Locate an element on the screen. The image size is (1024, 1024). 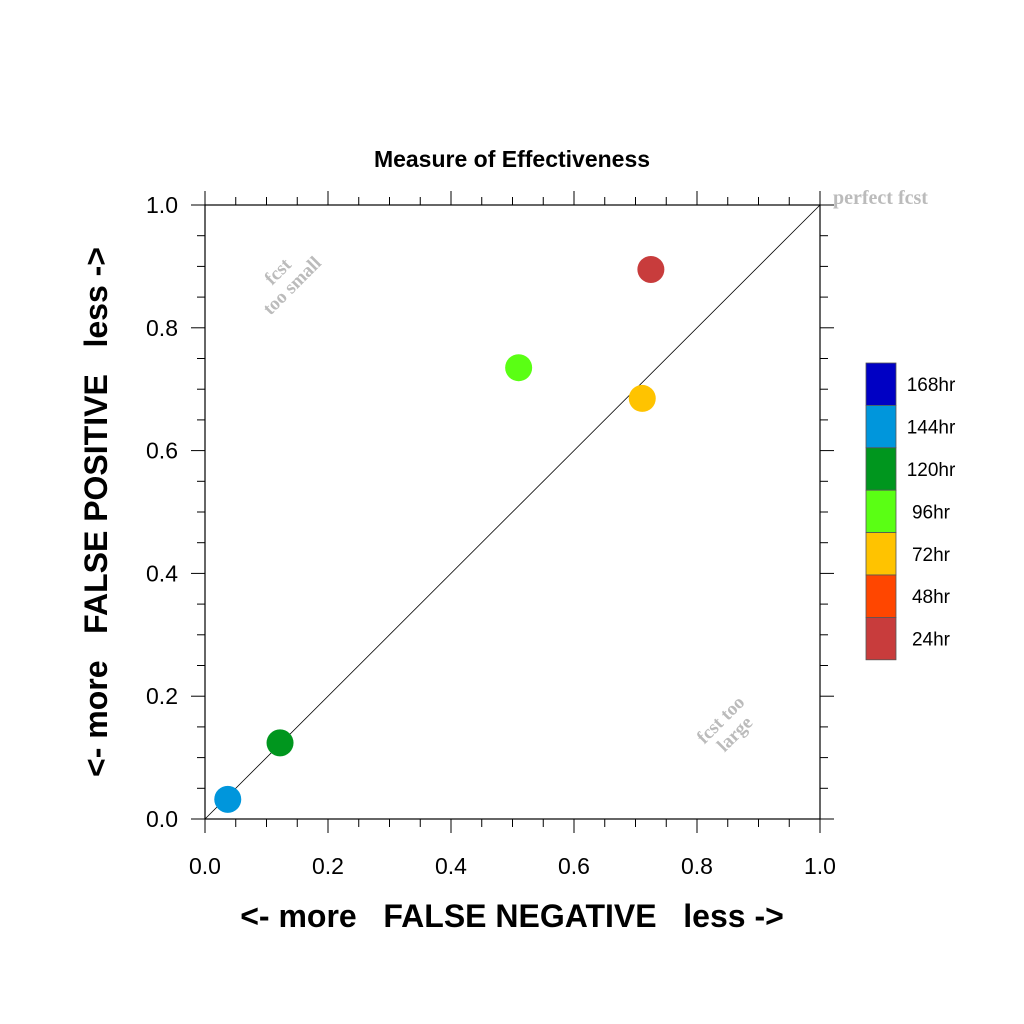
x-tick-label: 0.8 is located at coordinates (697, 866).